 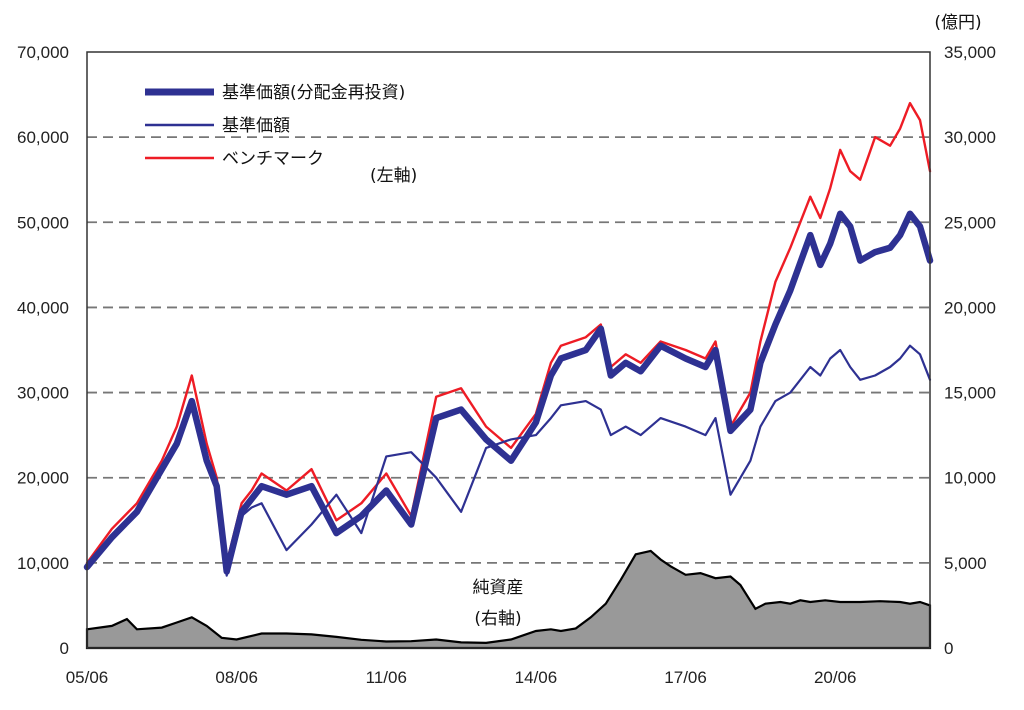 What do you see at coordinates (536, 677) in the screenshot?
I see `x-tick-label: 14/06` at bounding box center [536, 677].